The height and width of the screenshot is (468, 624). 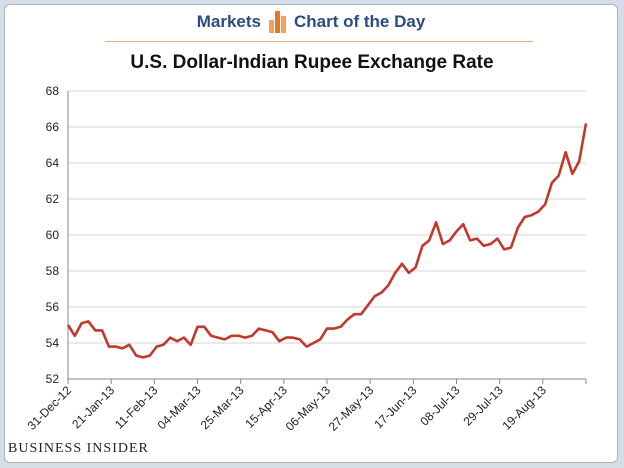 What do you see at coordinates (136, 407) in the screenshot?
I see `x-tick-label: 11-Feb-13` at bounding box center [136, 407].